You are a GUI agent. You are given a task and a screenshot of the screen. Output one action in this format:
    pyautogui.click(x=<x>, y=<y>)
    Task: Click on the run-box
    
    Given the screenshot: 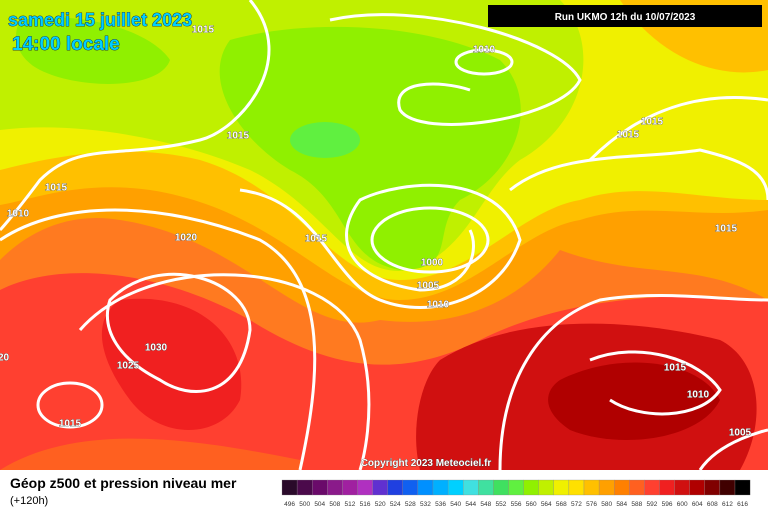 What is the action you would take?
    pyautogui.click(x=625, y=16)
    